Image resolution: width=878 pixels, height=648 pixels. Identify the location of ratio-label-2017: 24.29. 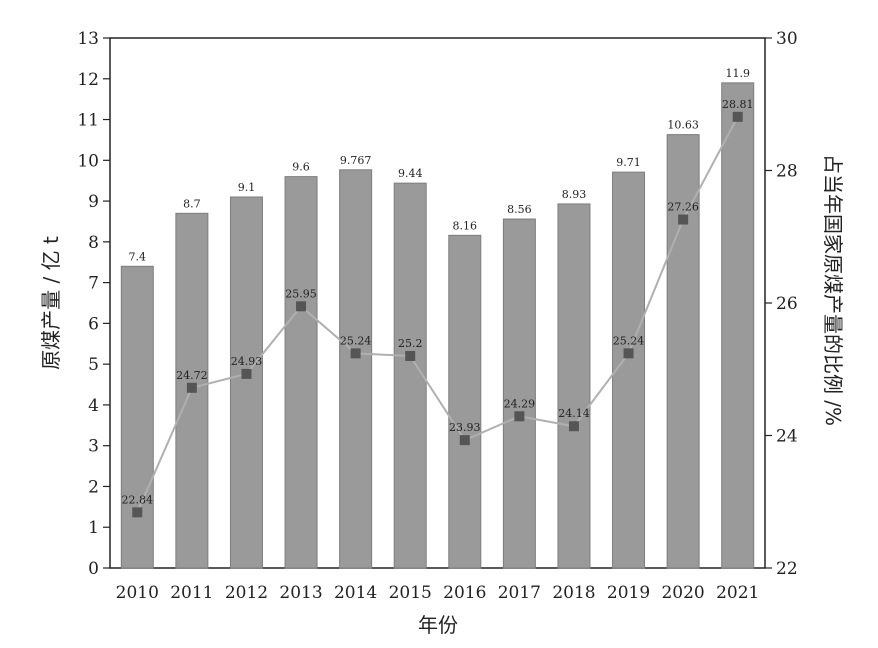
(520, 403).